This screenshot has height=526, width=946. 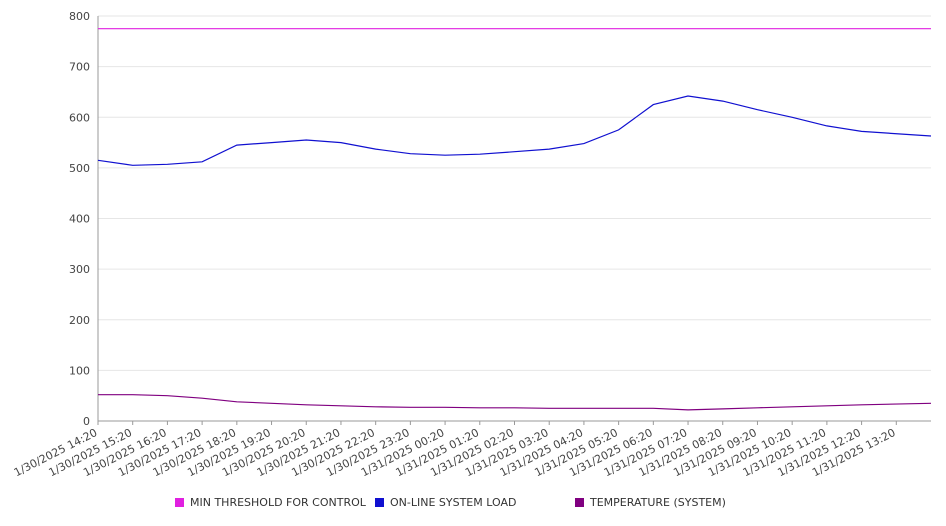 What do you see at coordinates (86, 421) in the screenshot?
I see `y-tick-label: 0` at bounding box center [86, 421].